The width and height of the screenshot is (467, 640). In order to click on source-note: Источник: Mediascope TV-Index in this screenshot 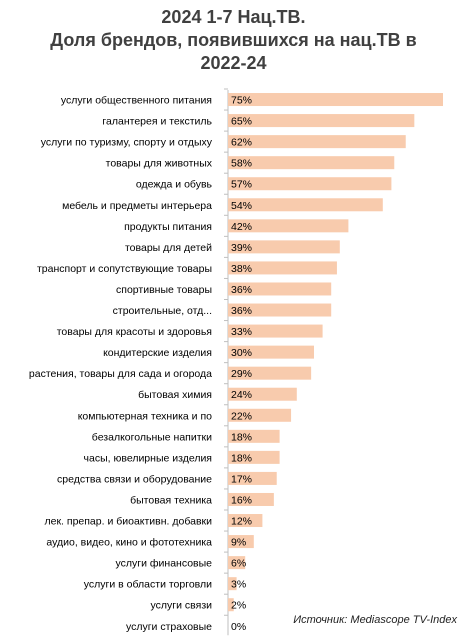, I will do `click(375, 620)`.